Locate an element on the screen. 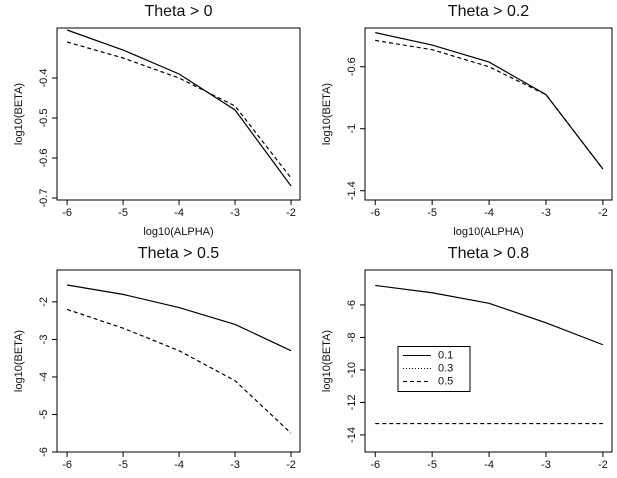 The width and height of the screenshot is (617, 478). y-tick-label: -3 is located at coordinates (44, 340).